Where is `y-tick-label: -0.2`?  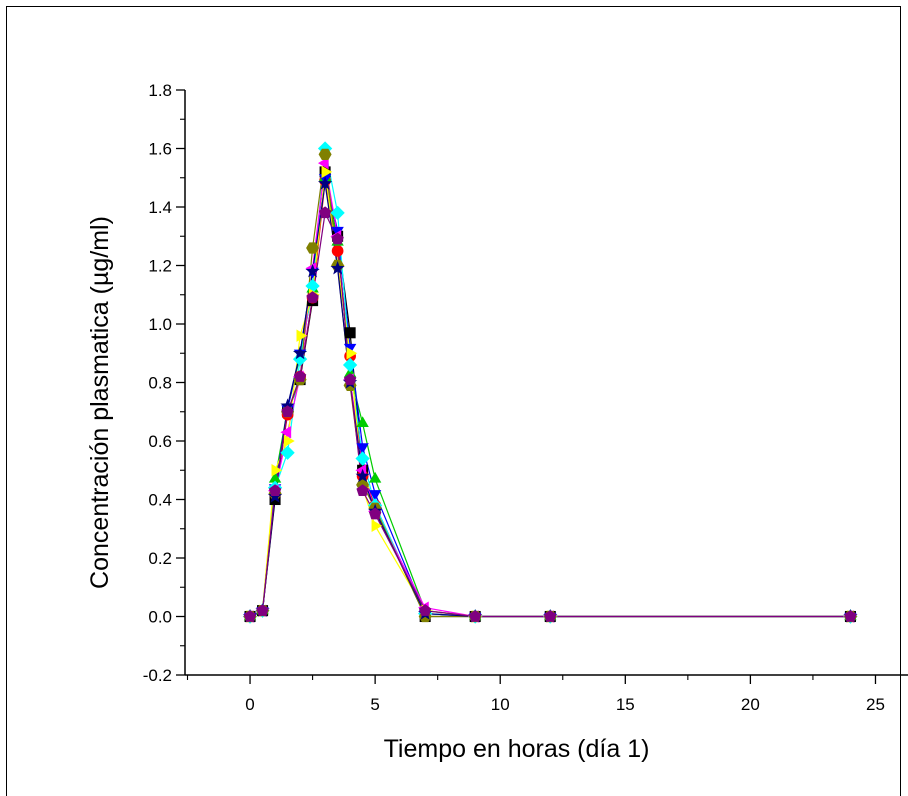
y-tick-label: -0.2 is located at coordinates (157, 675).